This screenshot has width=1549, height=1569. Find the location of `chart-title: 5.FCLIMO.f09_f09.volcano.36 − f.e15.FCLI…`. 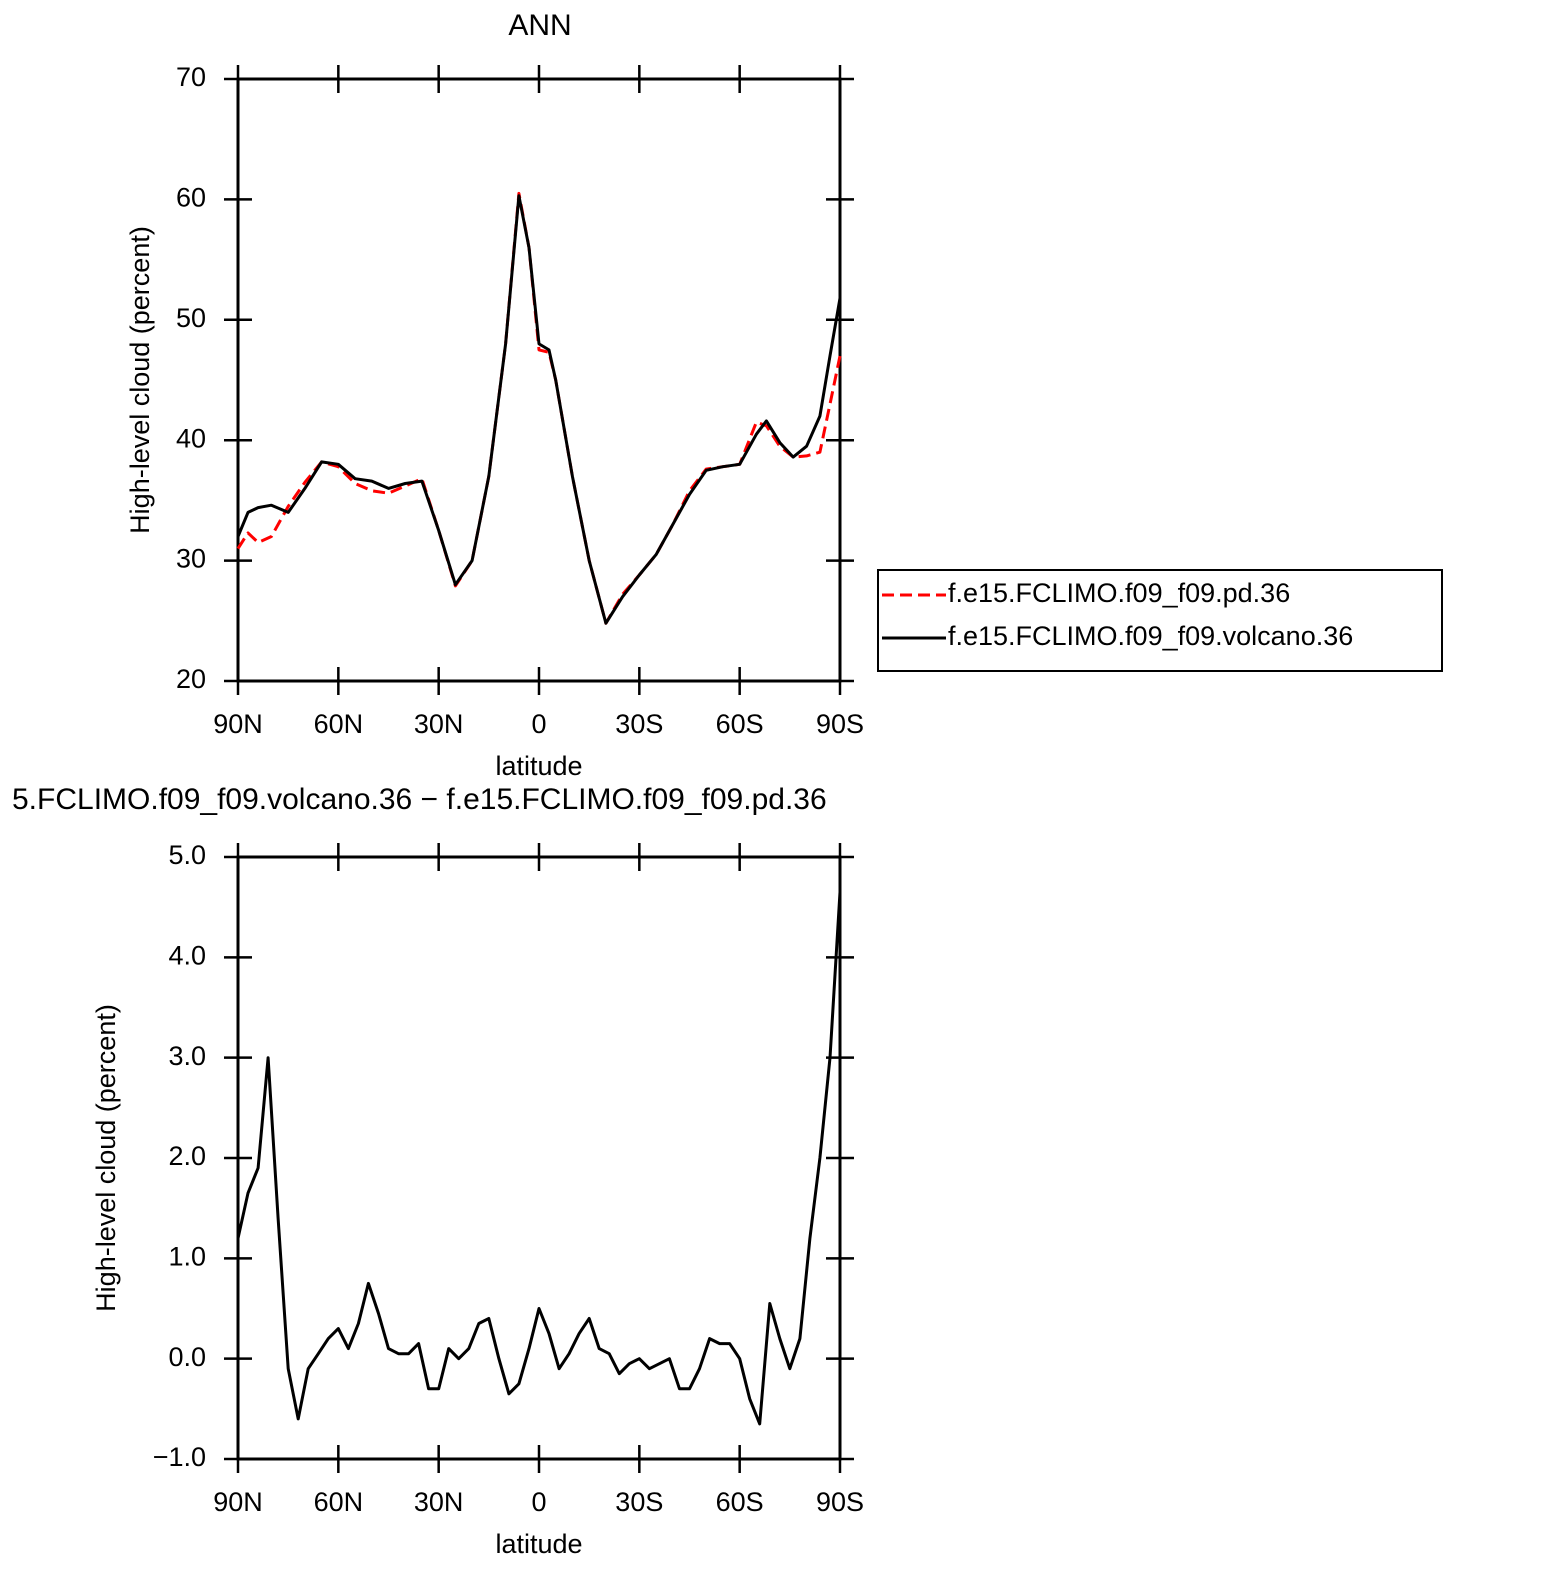

chart-title: 5.FCLIMO.f09_f09.volcano.36 − f.e15.FCLI… is located at coordinates (419, 799).